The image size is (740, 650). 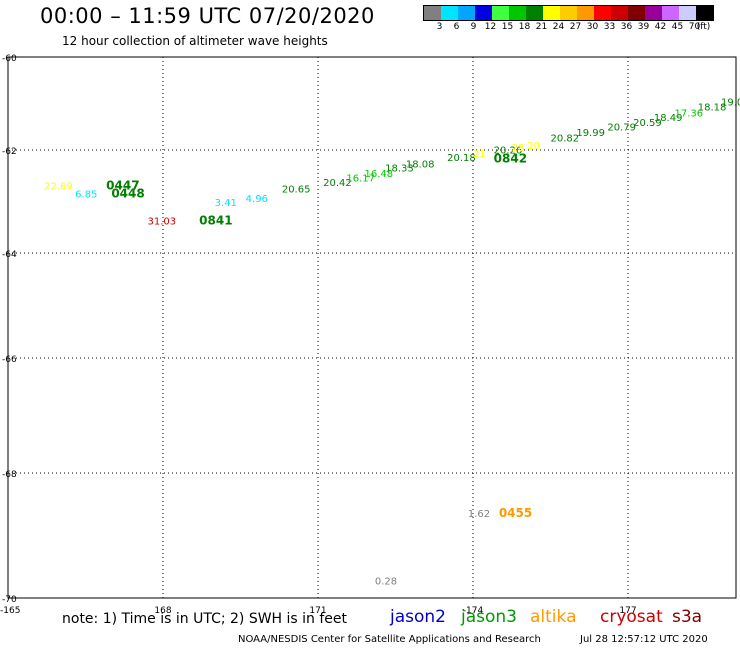 I want to click on wave-height-label: 6.85, so click(x=86, y=195).